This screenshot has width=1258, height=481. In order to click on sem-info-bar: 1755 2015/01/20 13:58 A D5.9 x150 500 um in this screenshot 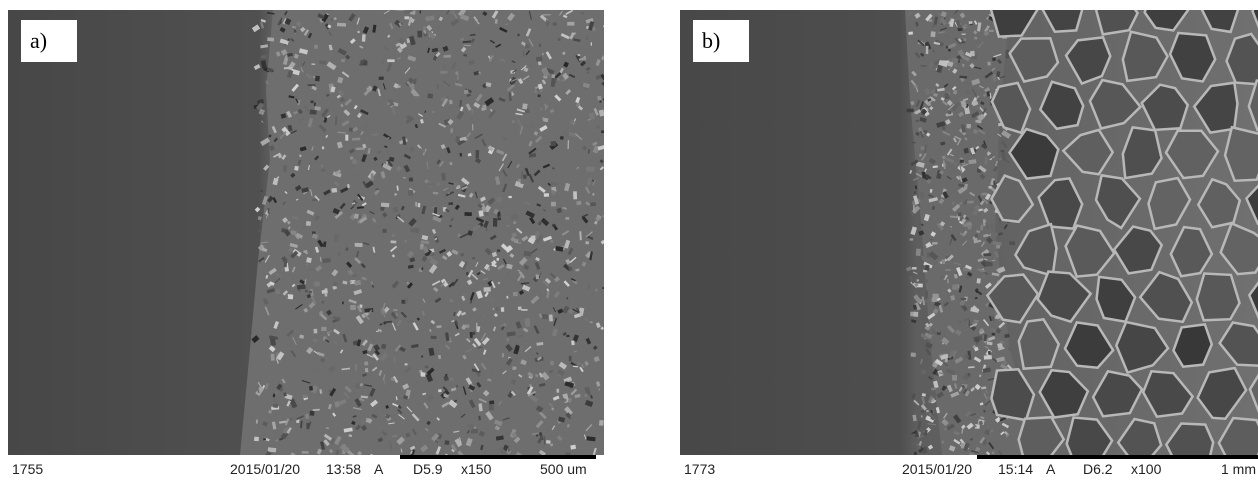, I will do `click(306, 468)`.